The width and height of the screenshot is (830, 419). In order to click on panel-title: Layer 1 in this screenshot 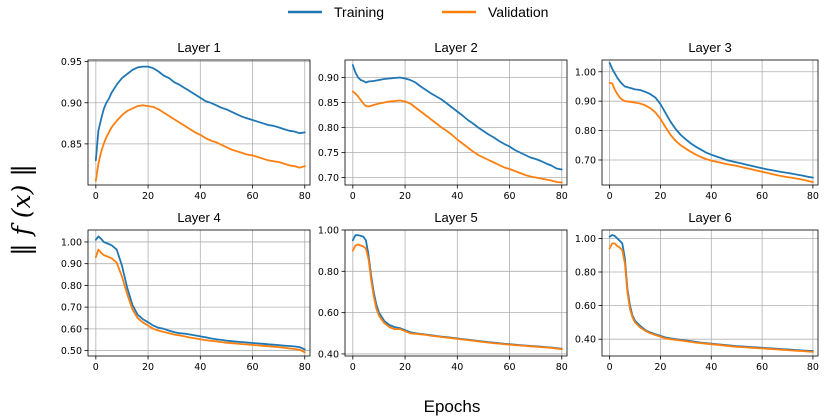, I will do `click(198, 47)`.